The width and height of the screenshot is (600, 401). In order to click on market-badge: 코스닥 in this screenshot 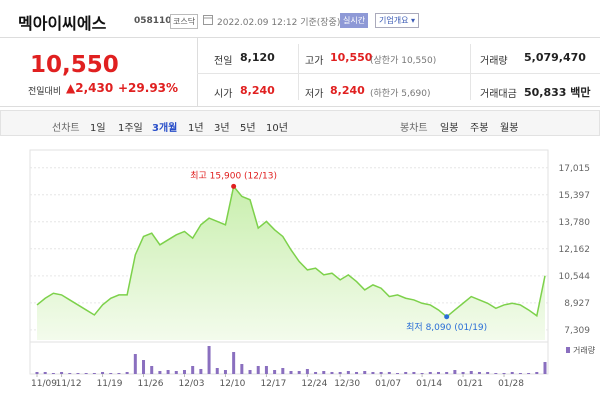, I will do `click(184, 21)`.